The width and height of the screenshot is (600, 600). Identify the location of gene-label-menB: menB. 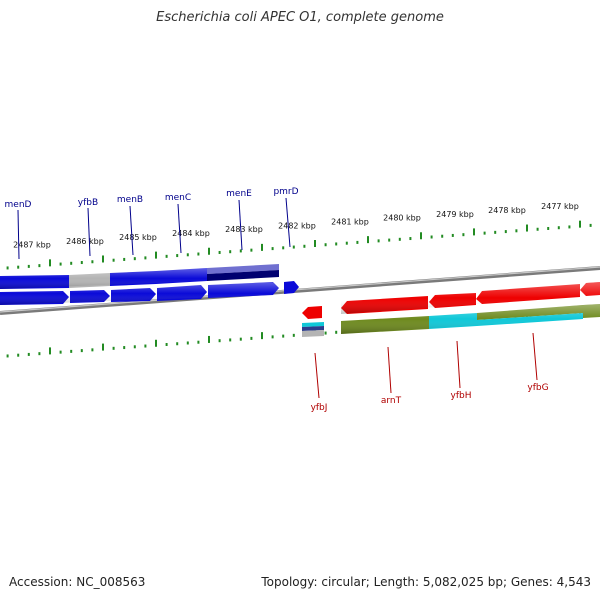
(130, 200).